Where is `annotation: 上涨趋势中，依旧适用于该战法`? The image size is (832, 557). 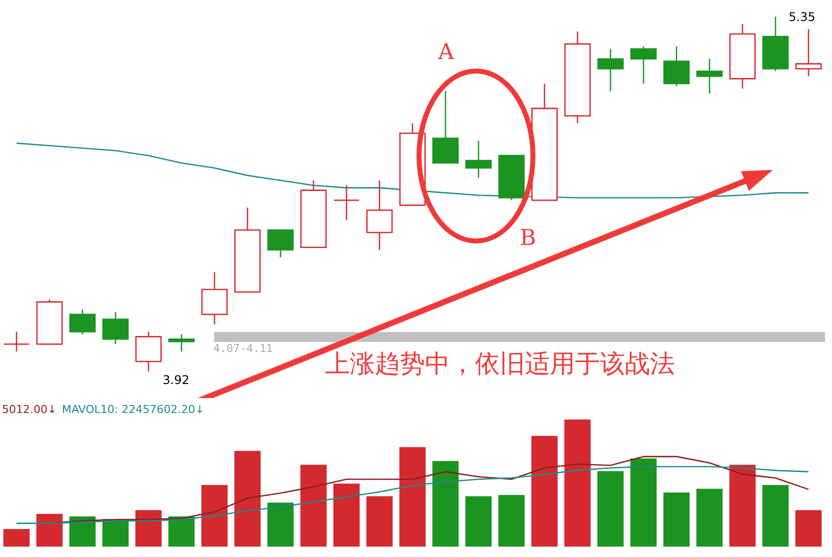
annotation: 上涨趋势中，依旧适用于该战法 is located at coordinates (500, 363).